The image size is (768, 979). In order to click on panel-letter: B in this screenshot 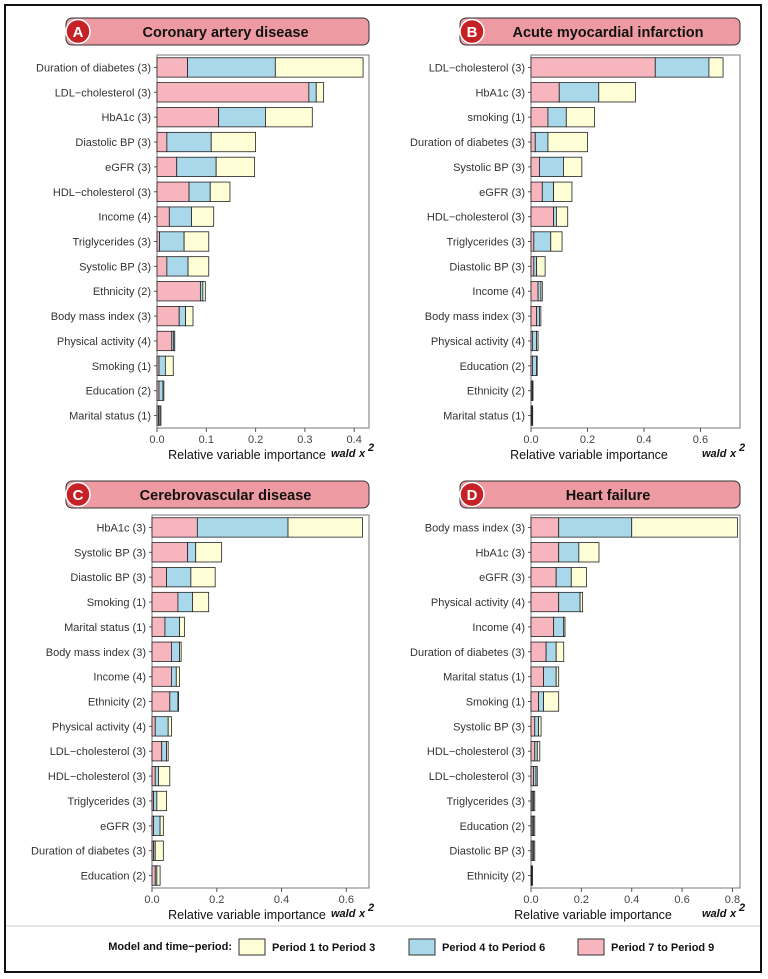, I will do `click(472, 32)`.